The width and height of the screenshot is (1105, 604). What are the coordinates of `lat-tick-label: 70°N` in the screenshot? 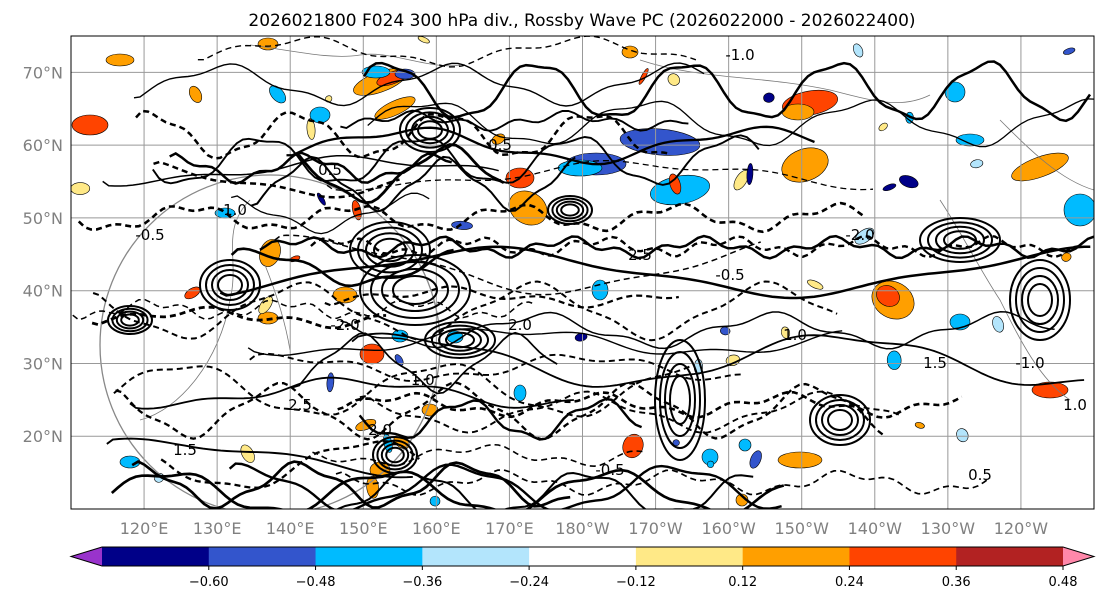 It's located at (43, 72).